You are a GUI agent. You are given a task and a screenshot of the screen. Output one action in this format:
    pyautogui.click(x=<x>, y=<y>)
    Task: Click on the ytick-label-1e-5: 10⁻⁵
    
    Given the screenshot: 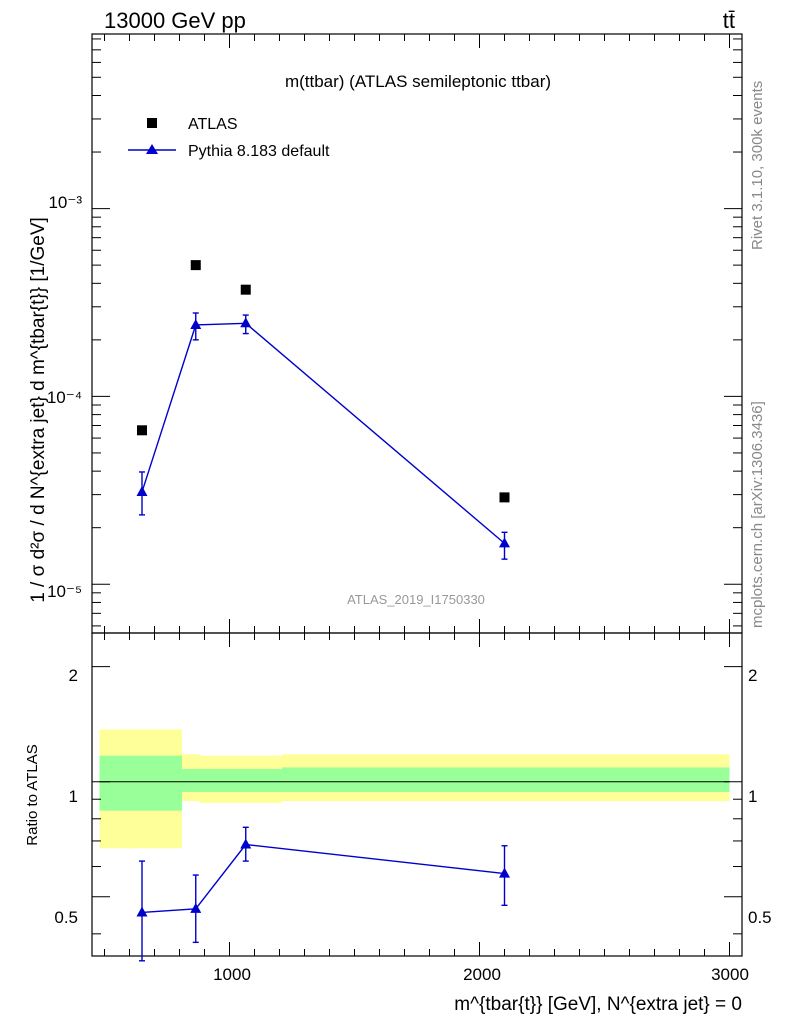 What is the action you would take?
    pyautogui.click(x=64, y=591)
    